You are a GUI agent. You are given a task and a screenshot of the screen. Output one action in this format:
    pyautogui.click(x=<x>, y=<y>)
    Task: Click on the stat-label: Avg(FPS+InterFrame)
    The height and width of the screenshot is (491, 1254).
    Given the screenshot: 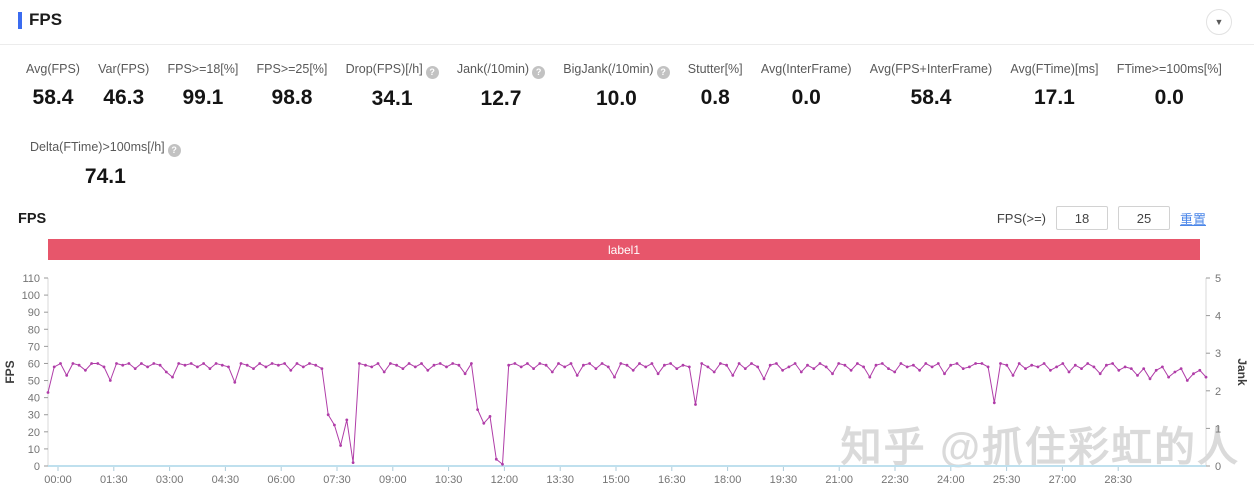 What is the action you would take?
    pyautogui.click(x=931, y=69)
    